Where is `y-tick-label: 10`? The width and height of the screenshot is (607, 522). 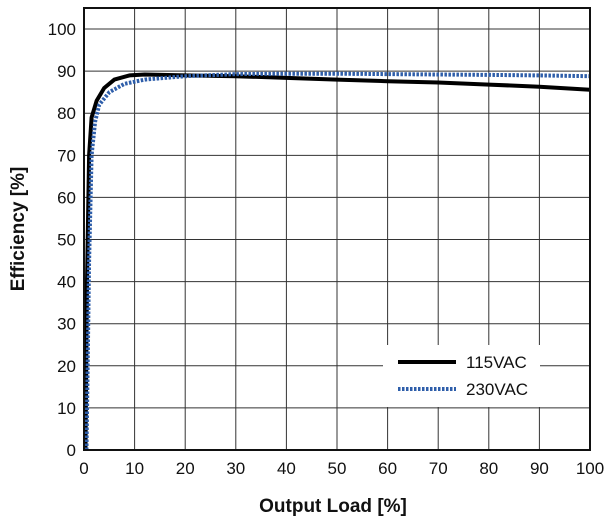
y-tick-label: 10 is located at coordinates (66, 408).